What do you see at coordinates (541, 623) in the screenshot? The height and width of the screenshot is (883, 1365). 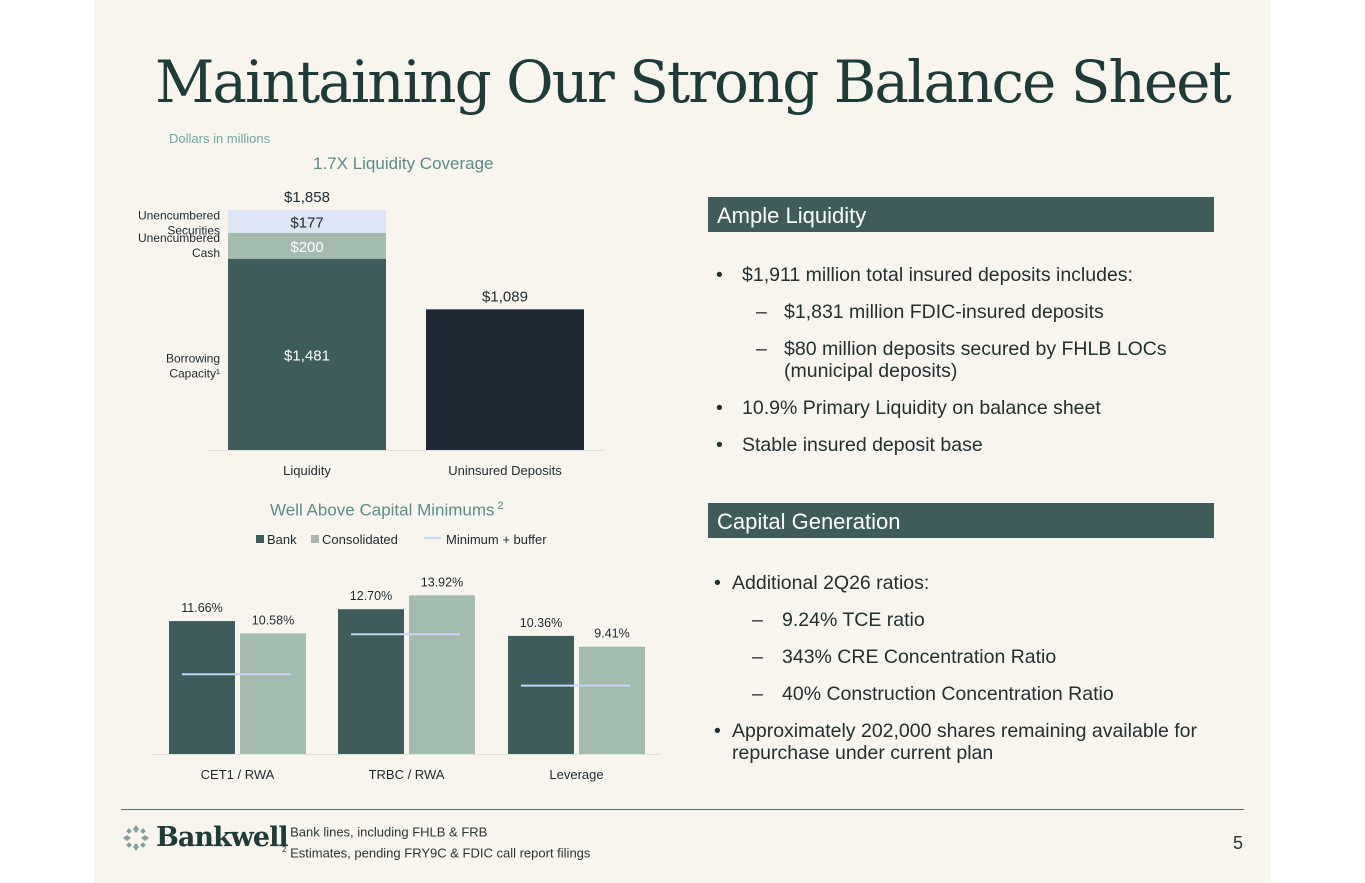 I see `value-label-bank-leverage: 10.36%` at bounding box center [541, 623].